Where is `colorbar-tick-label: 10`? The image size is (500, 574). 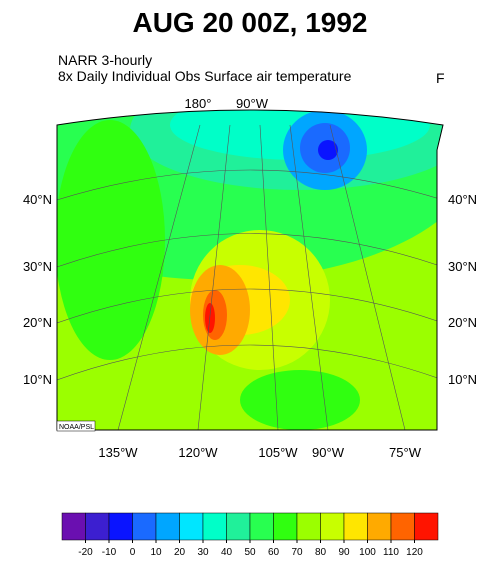
colorbar-tick-label: 10 is located at coordinates (156, 552).